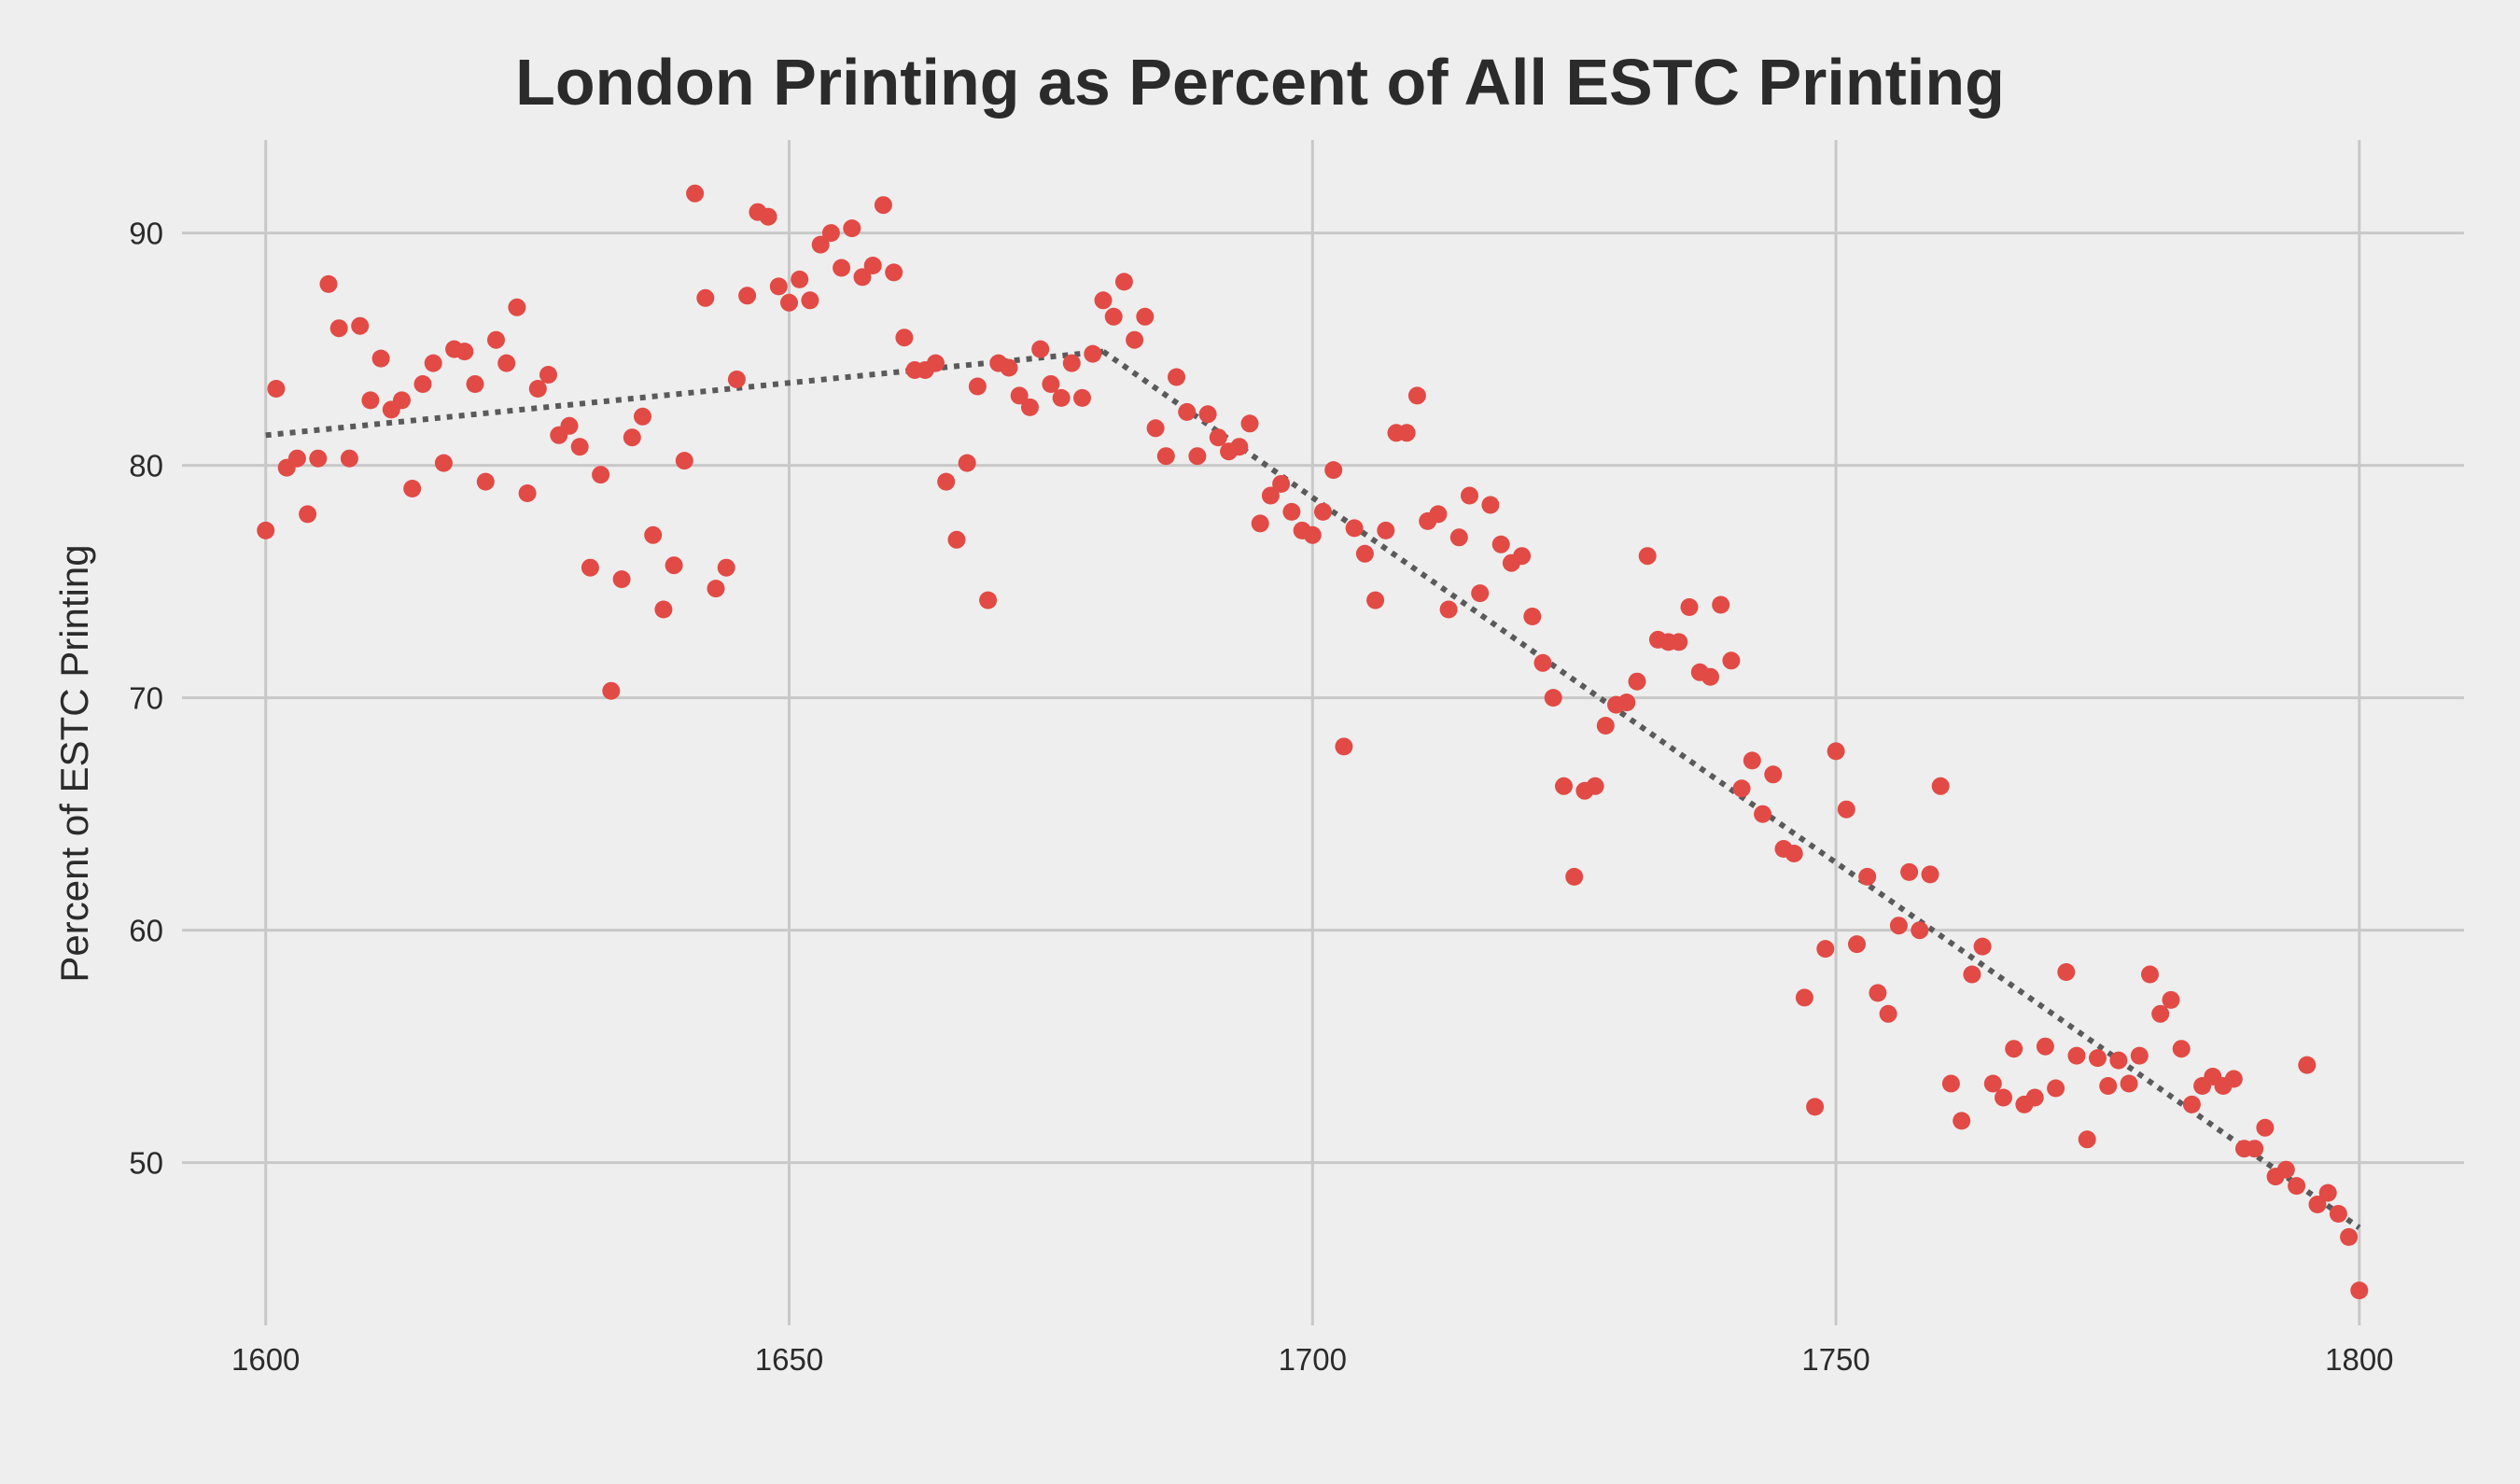 This screenshot has height=1484, width=2520. What do you see at coordinates (146, 466) in the screenshot?
I see `y-tick-label: 80` at bounding box center [146, 466].